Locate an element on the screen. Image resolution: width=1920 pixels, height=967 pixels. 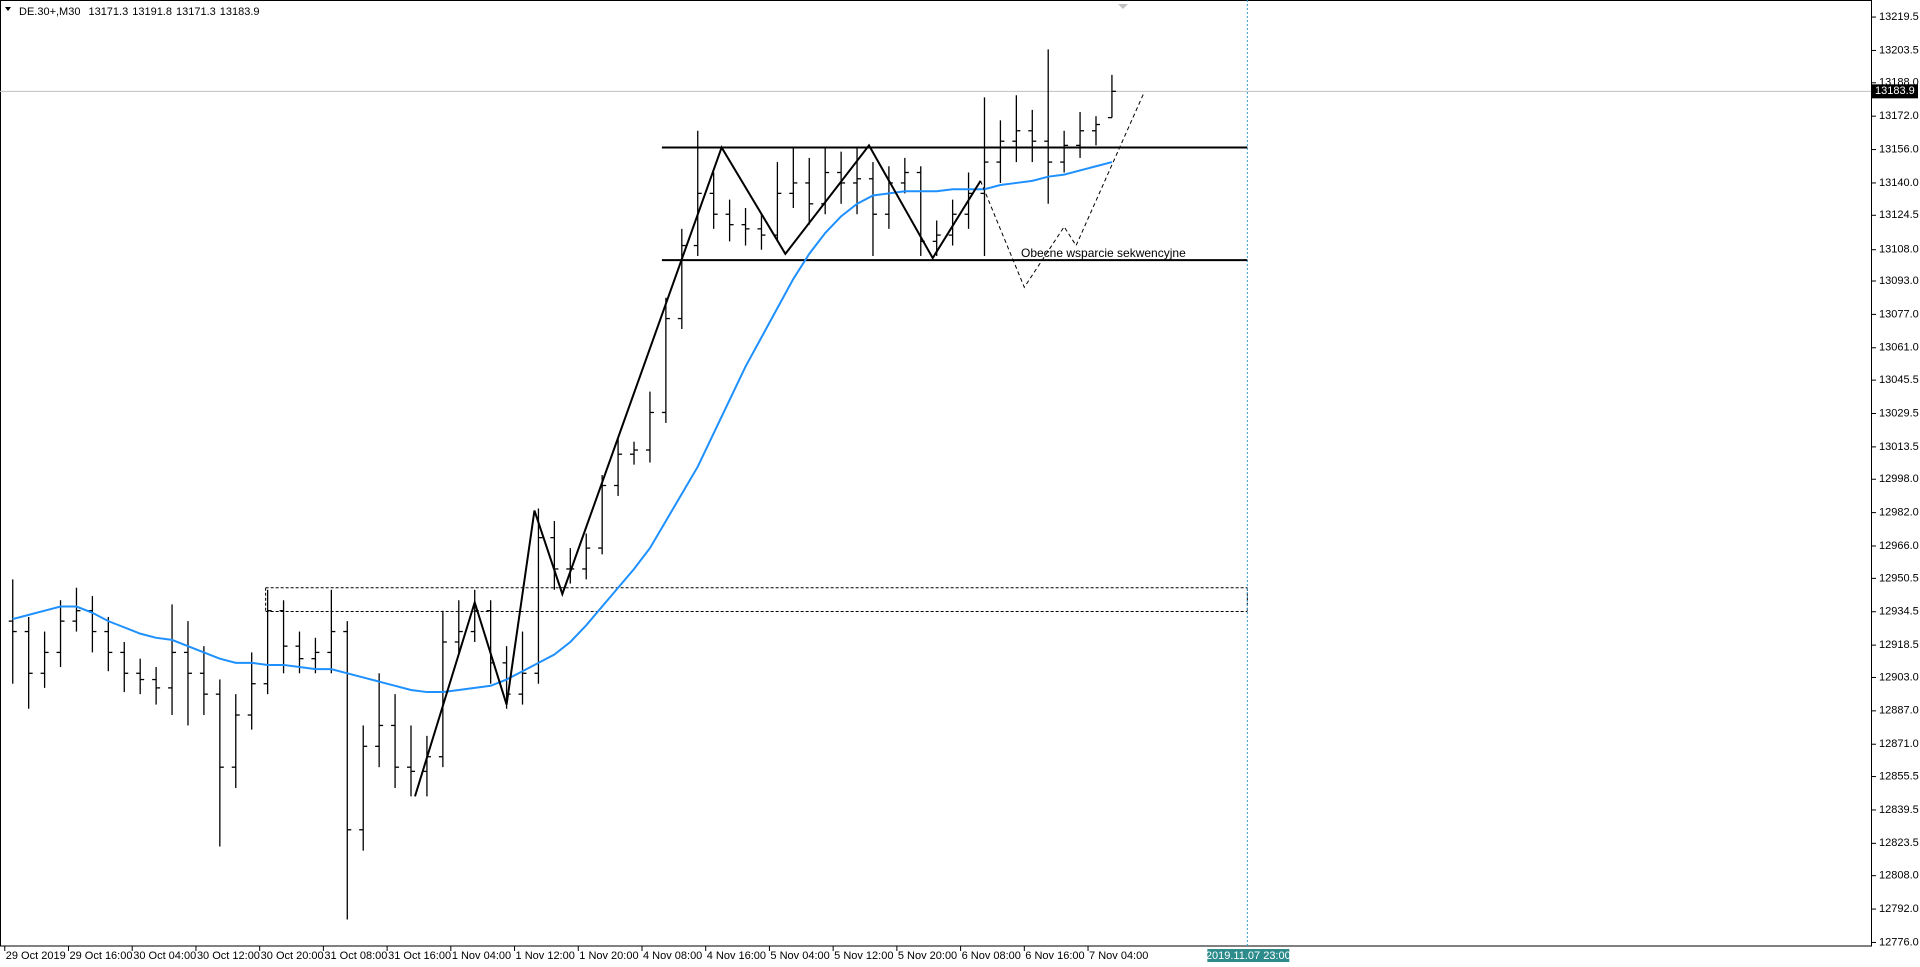
x-tick-label: 30 Oct 12:00 is located at coordinates (228, 956).